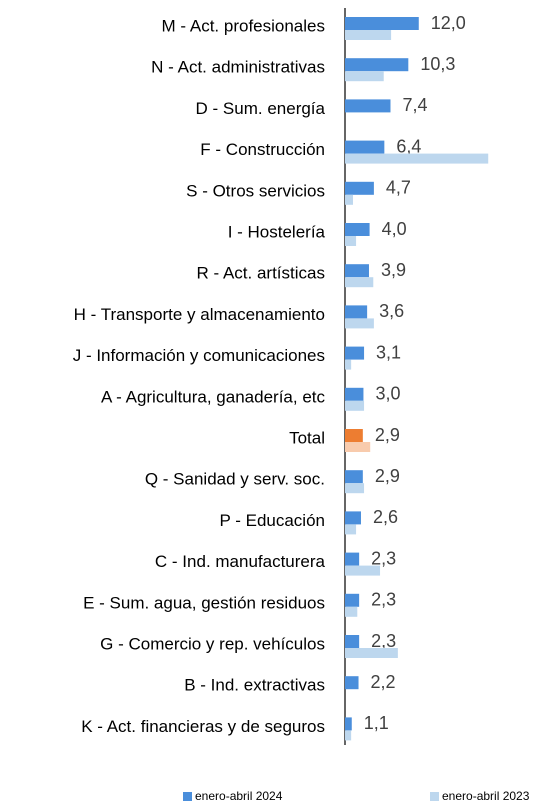  What do you see at coordinates (261, 273) in the screenshot?
I see `category-label: R - Act. artísticas` at bounding box center [261, 273].